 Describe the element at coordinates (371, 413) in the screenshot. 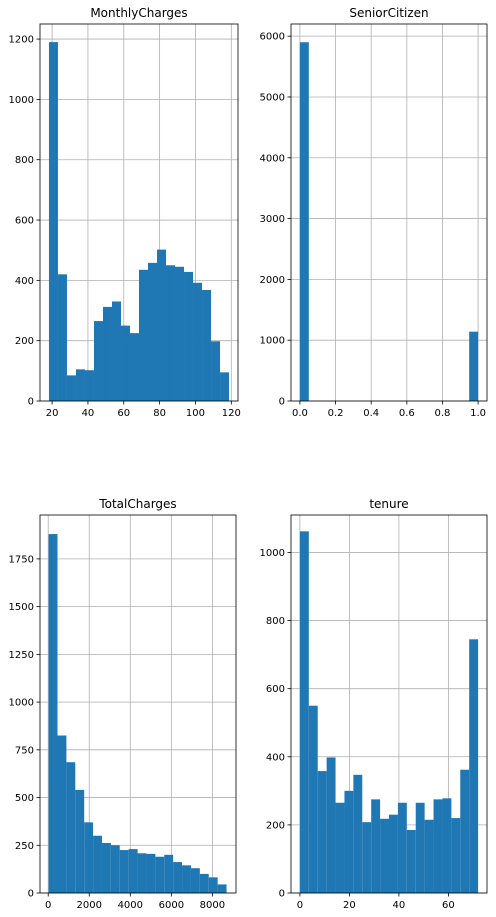

I see `x-tick-label: 0.4` at that location.